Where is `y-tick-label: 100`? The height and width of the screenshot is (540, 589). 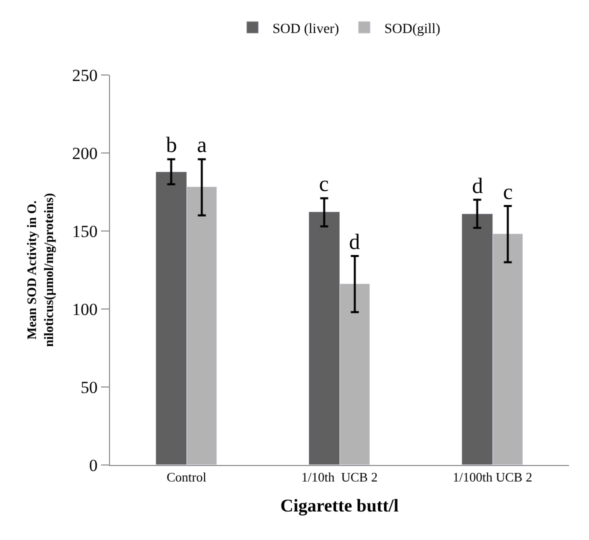 y-tick-label: 100 is located at coordinates (85, 309).